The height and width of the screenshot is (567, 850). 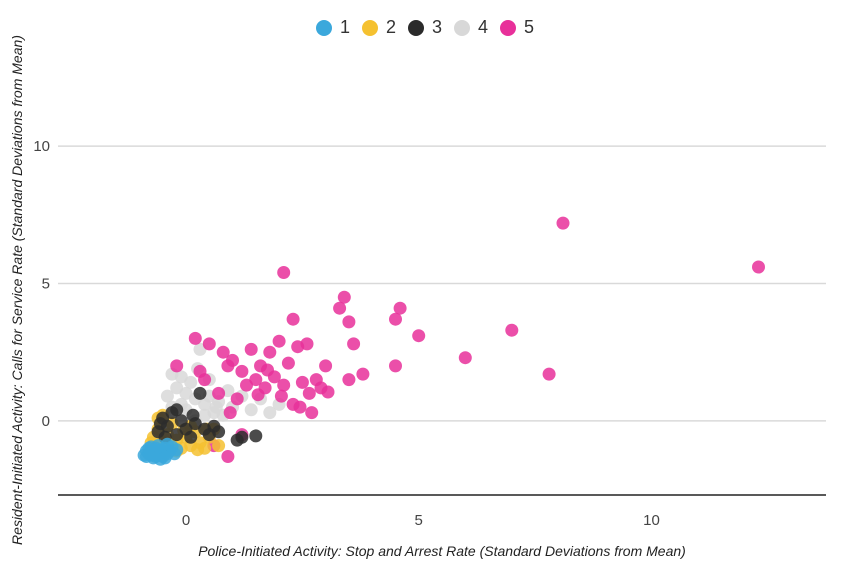 What do you see at coordinates (651, 520) in the screenshot?
I see `x-tick-label: 10` at bounding box center [651, 520].